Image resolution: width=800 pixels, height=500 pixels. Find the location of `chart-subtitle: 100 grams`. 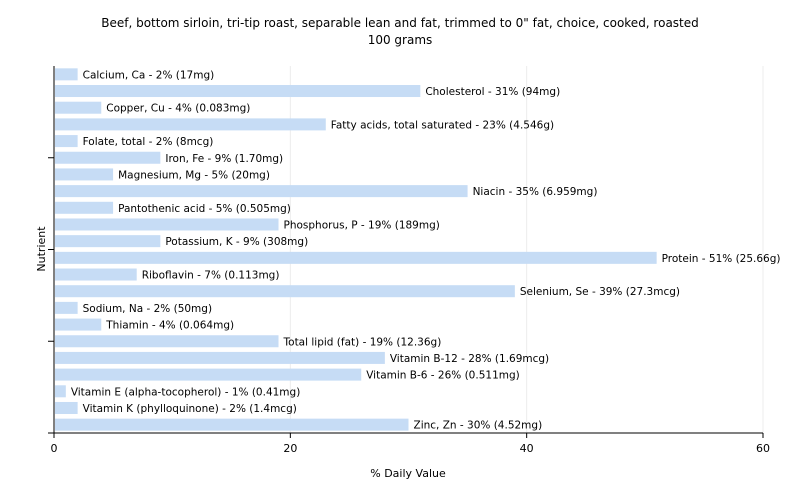

chart-subtitle: 100 grams is located at coordinates (400, 40).